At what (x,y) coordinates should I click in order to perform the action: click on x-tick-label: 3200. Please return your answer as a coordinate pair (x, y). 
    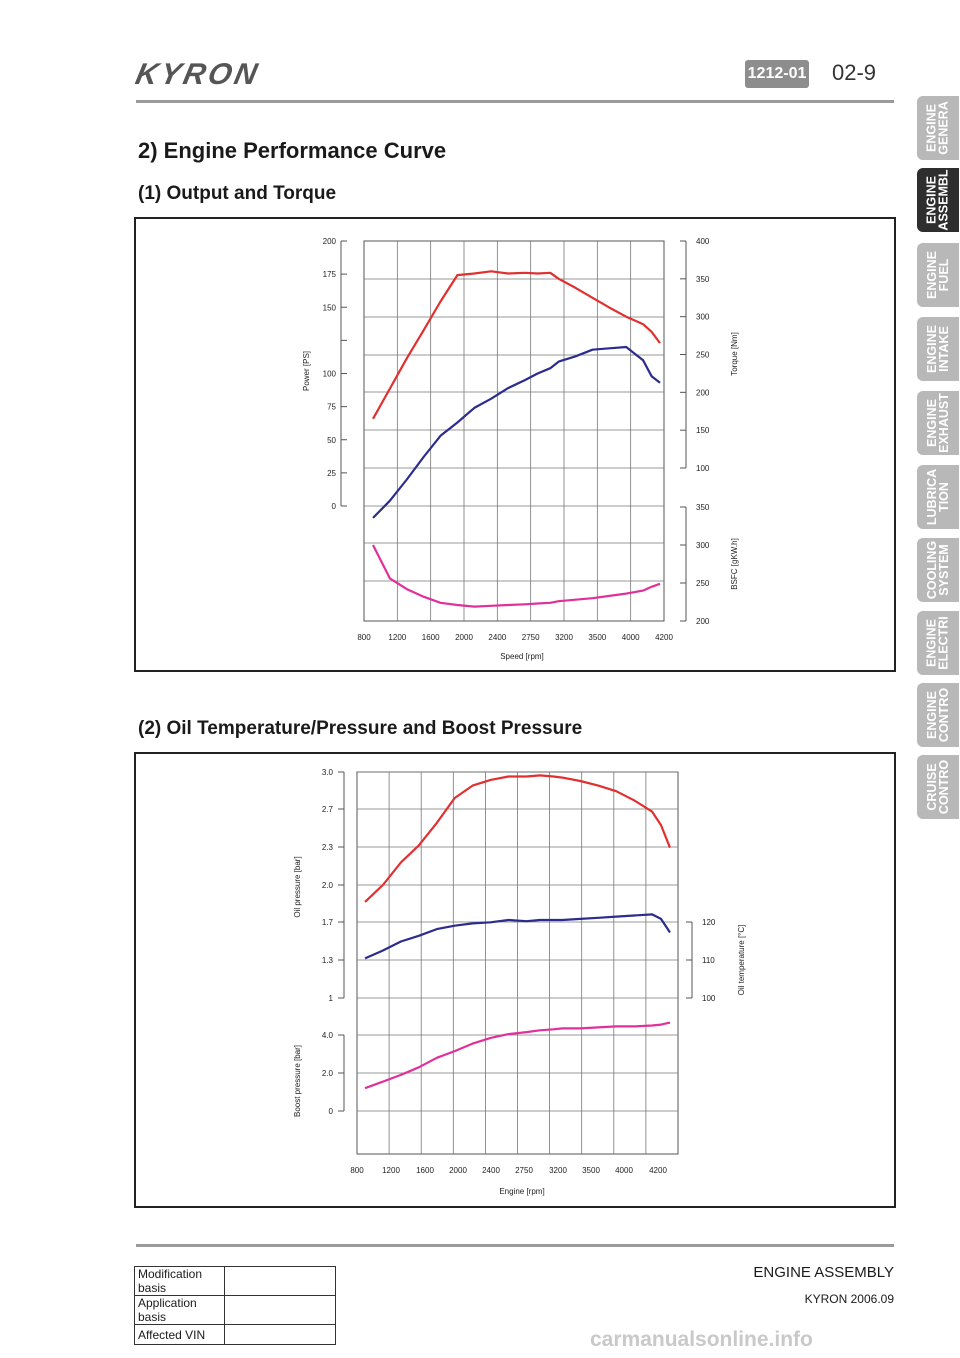
    Looking at the image, I should click on (558, 1170).